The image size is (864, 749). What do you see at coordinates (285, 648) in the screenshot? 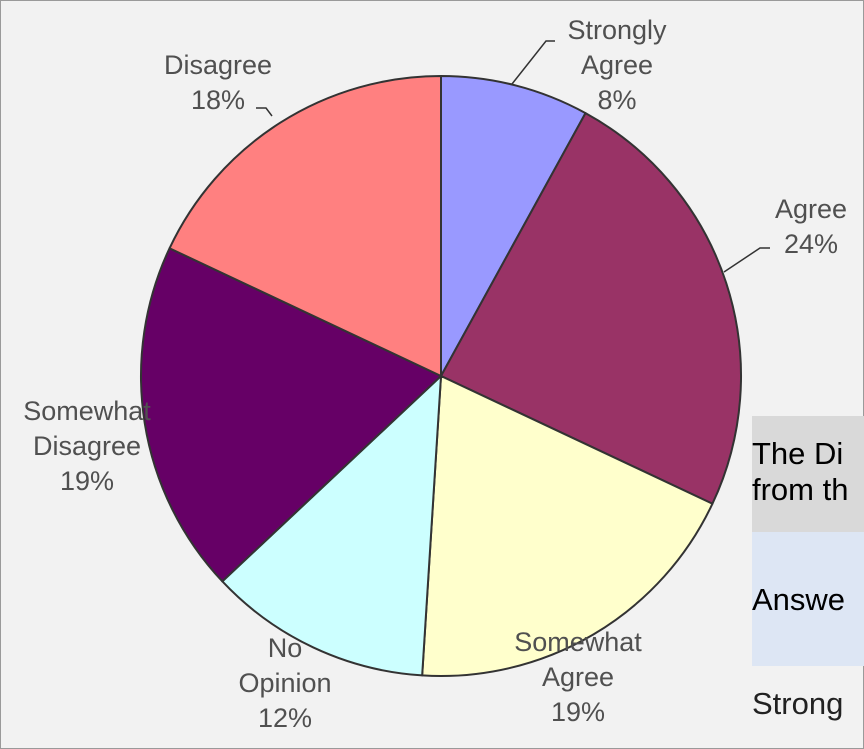
I see `slice-category-label: No` at bounding box center [285, 648].